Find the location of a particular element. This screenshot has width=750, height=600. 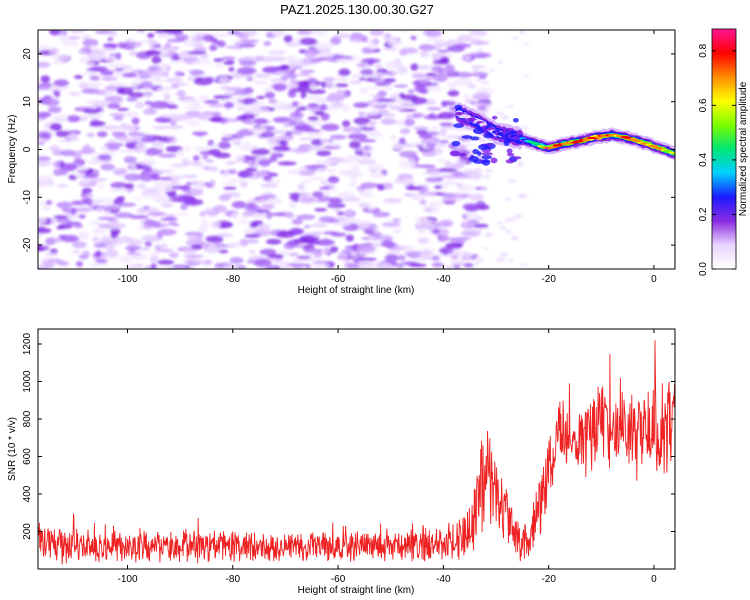

y-tick-label: 1200 is located at coordinates (27, 343).